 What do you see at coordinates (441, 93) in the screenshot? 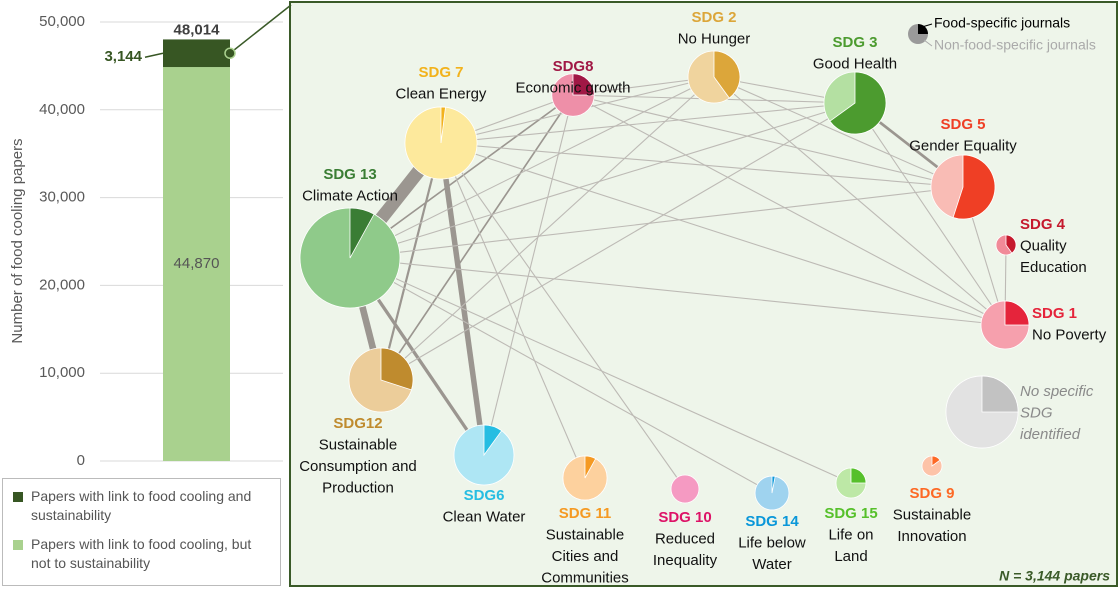
I see `node-name: Clean Energy` at bounding box center [441, 93].